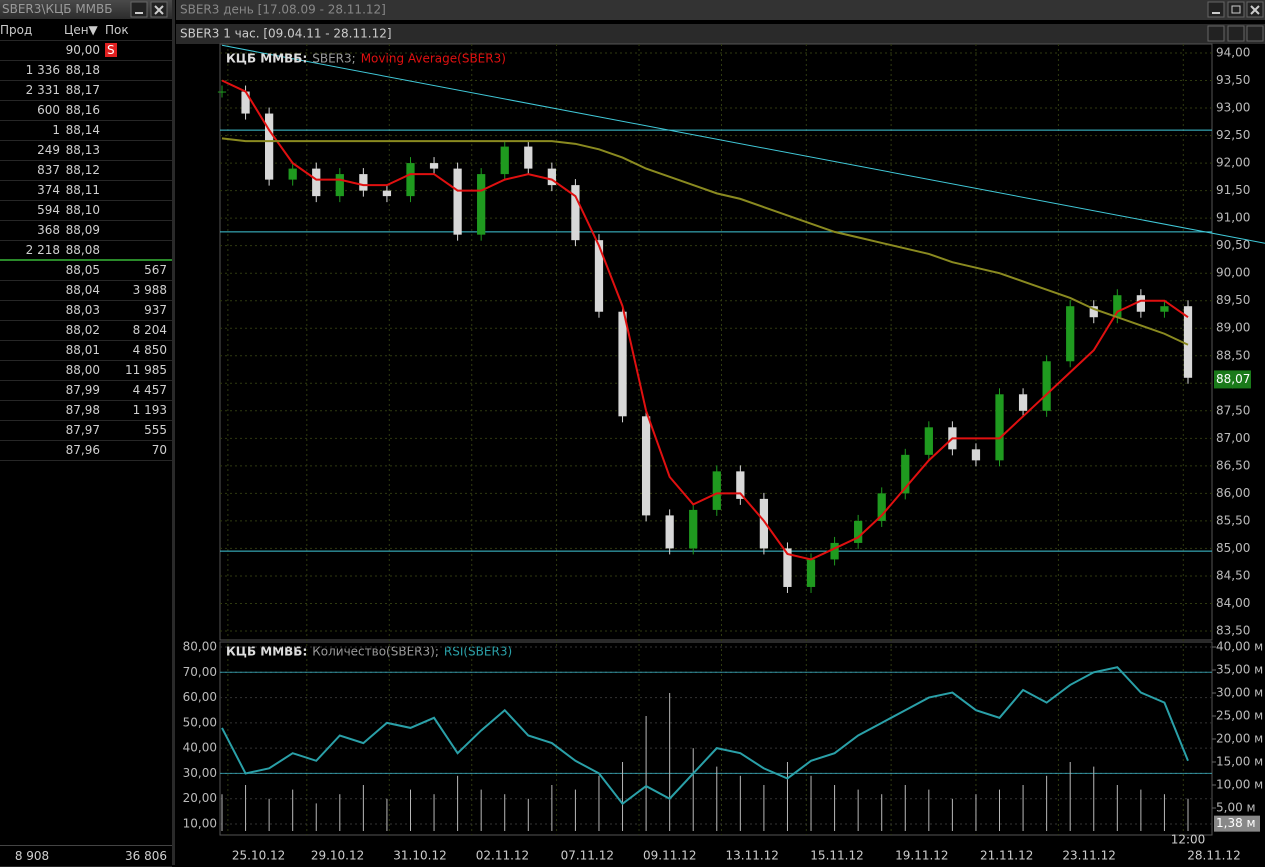  Describe the element at coordinates (1239, 762) in the screenshot. I see `y2-tick-label: 15,00 м` at that location.